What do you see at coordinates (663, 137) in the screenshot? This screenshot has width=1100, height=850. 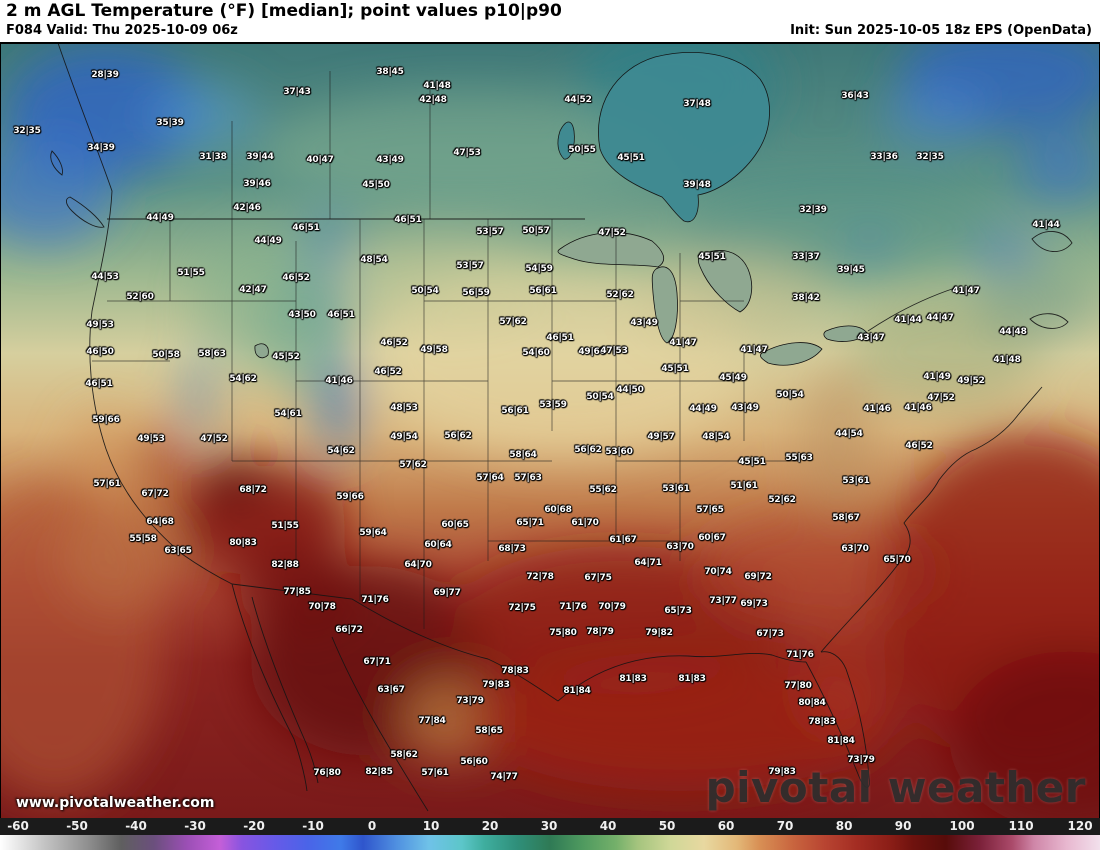 I see `hudson-bay` at bounding box center [663, 137].